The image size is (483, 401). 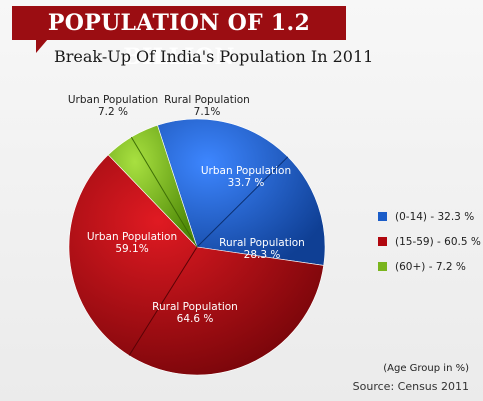 I want to click on slice-label: Urban Population 33.7 %, so click(x=246, y=177).